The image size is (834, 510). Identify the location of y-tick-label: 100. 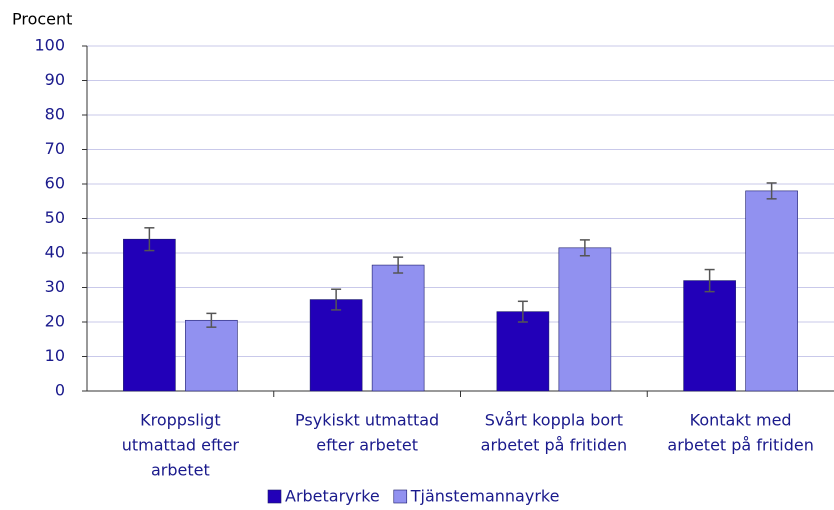
(49, 45).